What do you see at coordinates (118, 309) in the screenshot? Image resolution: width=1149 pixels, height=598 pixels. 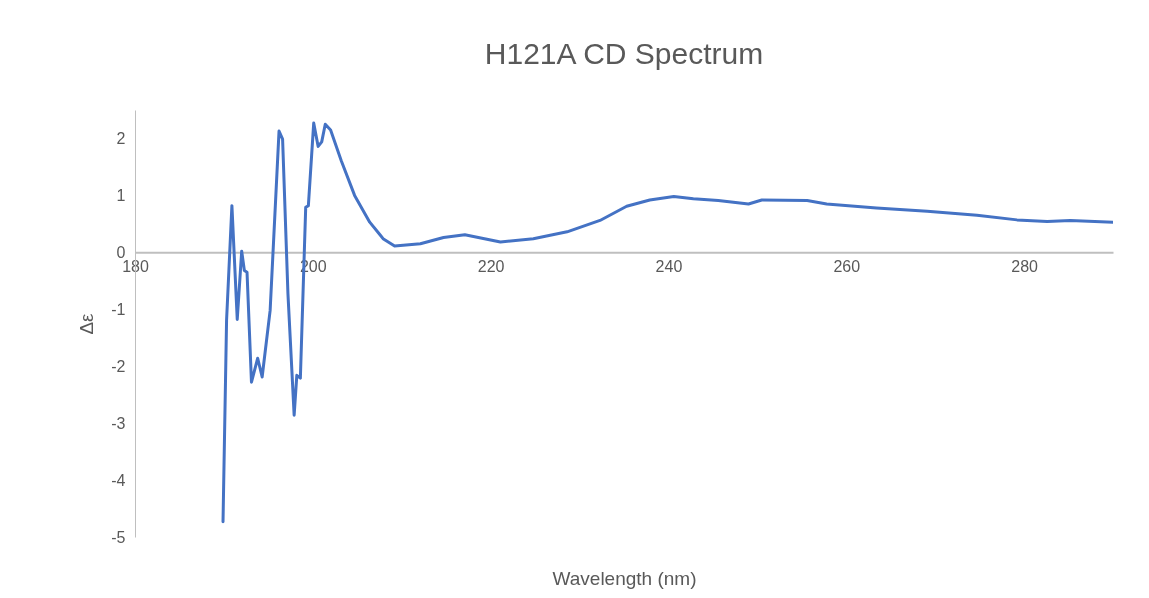 I see `y-tick-label: -1` at bounding box center [118, 309].